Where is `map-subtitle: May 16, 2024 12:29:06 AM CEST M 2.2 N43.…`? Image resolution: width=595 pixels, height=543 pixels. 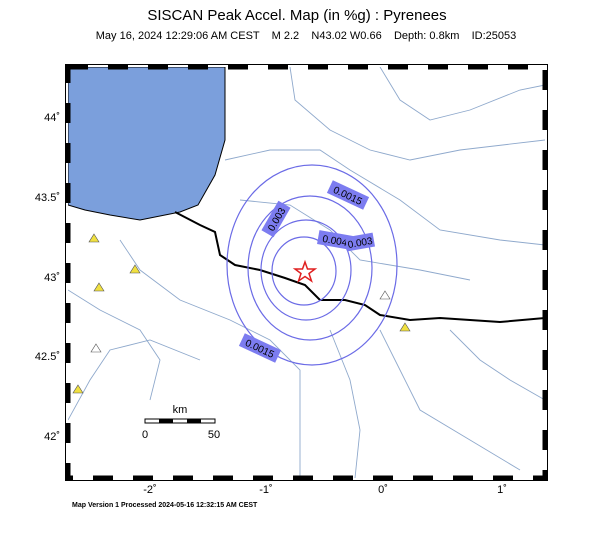 map-subtitle: May 16, 2024 12:29:06 AM CEST M 2.2 N43.… is located at coordinates (306, 36).